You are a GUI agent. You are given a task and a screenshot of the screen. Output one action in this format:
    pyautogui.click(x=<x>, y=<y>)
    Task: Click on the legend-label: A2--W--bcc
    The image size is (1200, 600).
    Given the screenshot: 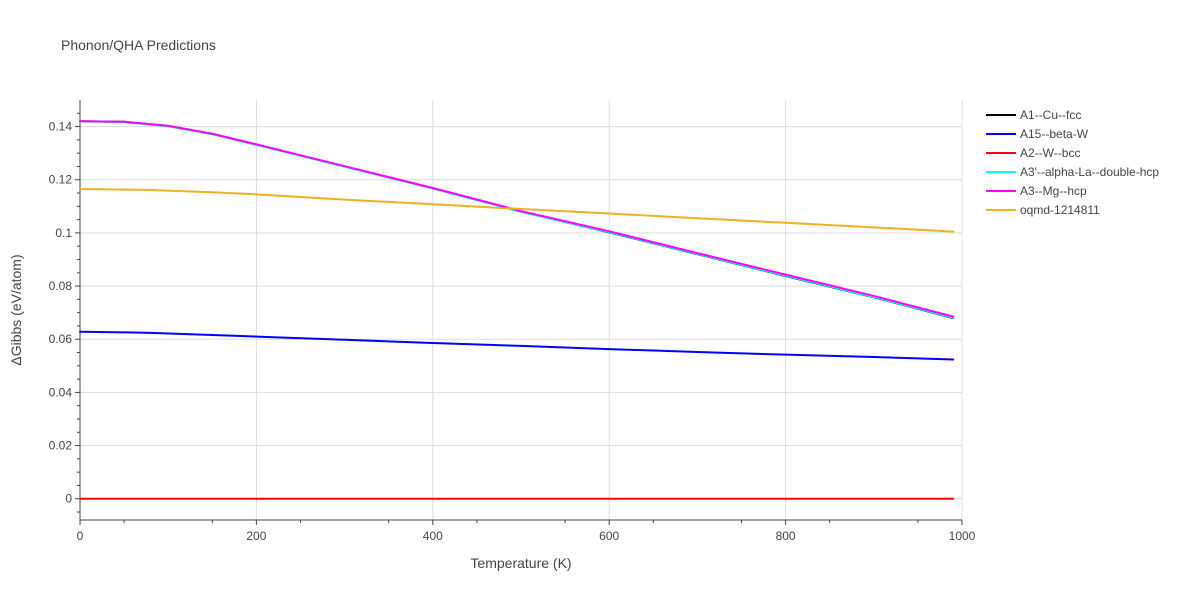 What is the action you would take?
    pyautogui.click(x=1050, y=153)
    